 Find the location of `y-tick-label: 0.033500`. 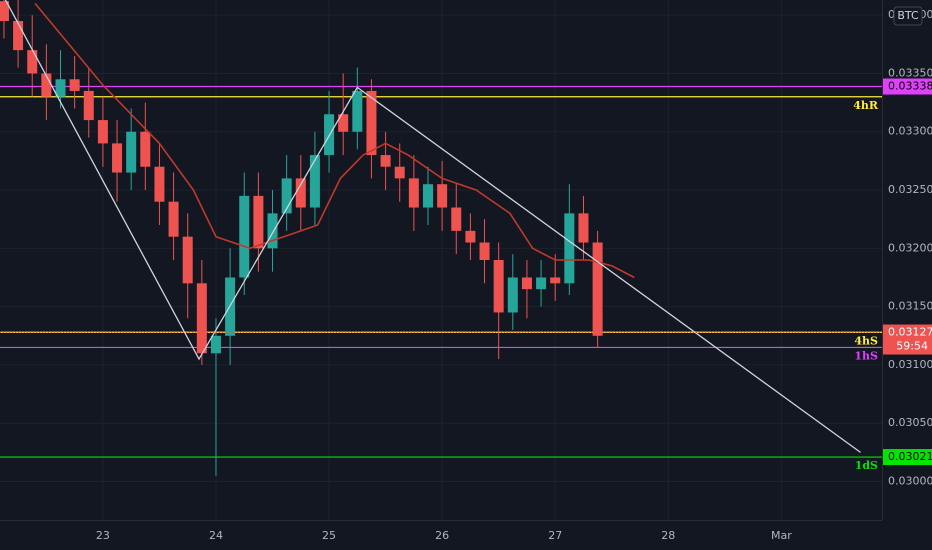

y-tick-label: 0.033500 is located at coordinates (910, 72).